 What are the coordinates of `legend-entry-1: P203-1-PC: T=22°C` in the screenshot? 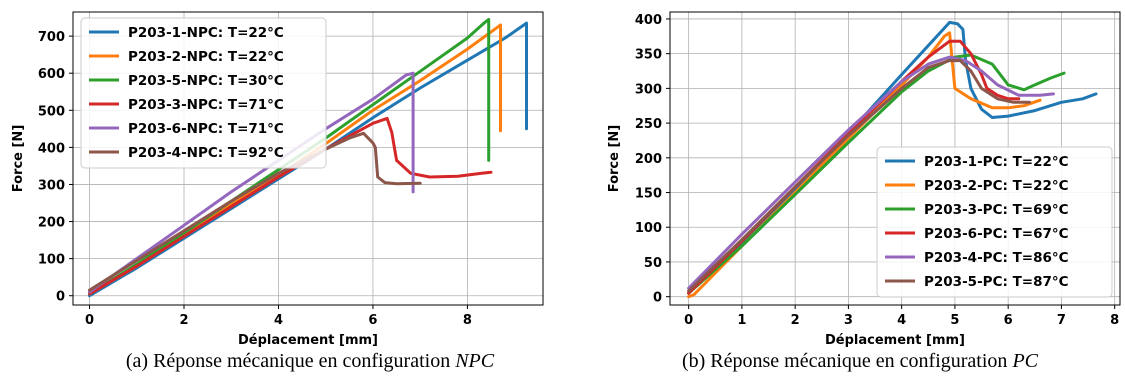 It's located at (996, 162).